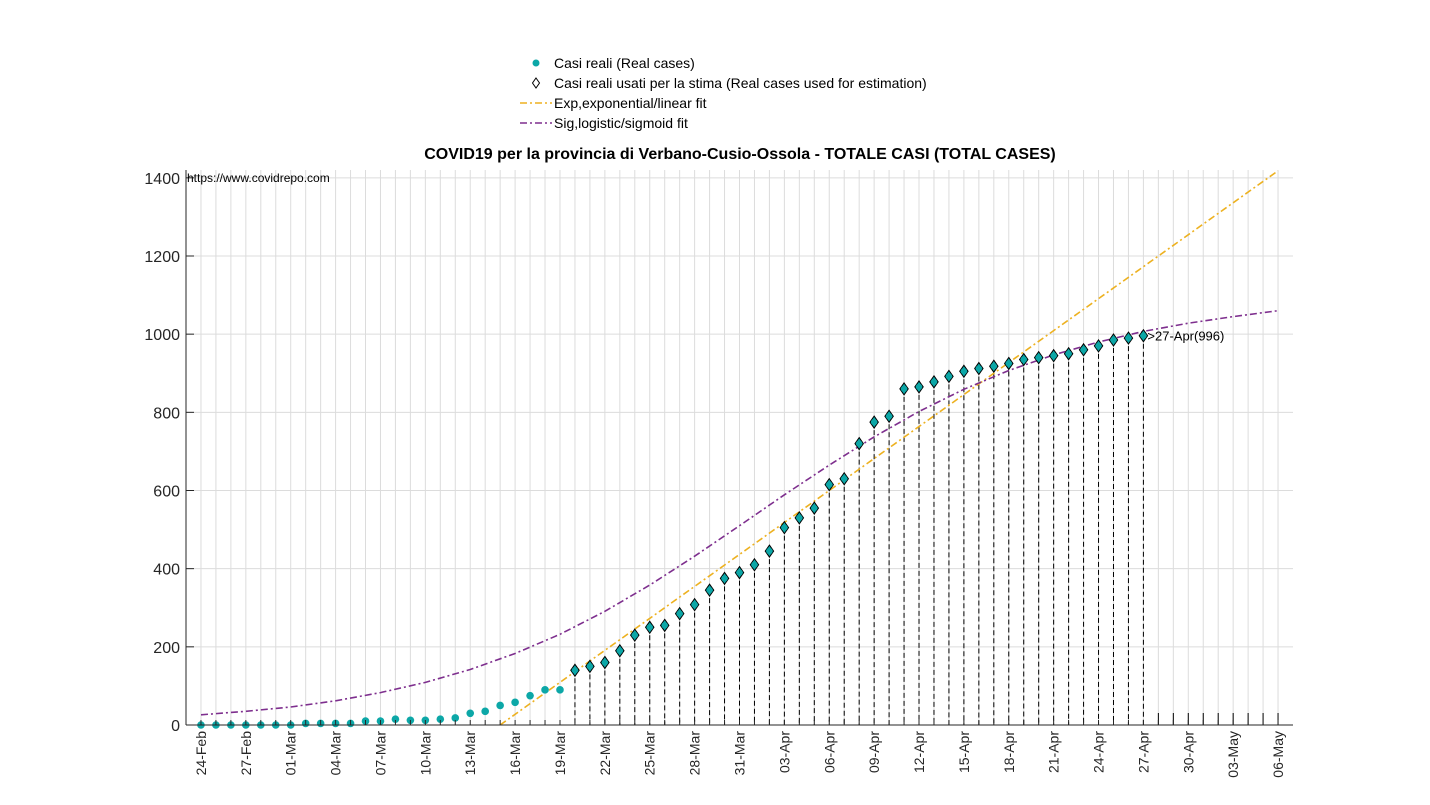  What do you see at coordinates (624, 63) in the screenshot?
I see `legend-label: Casi reali (Real cases)` at bounding box center [624, 63].